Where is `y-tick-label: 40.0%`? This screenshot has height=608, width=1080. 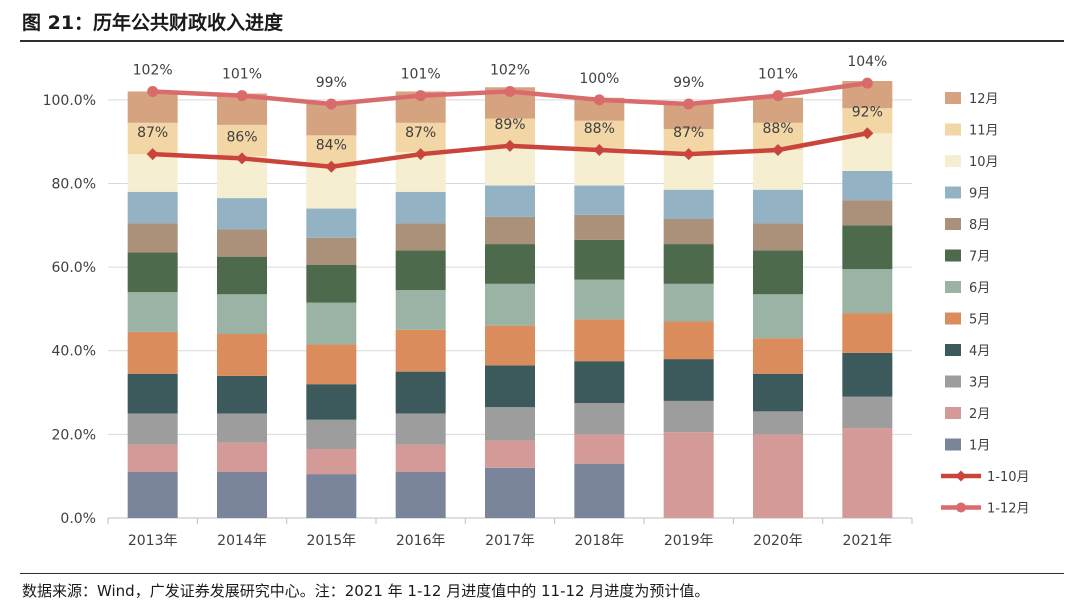
y-tick-label: 40.0% is located at coordinates (74, 352).